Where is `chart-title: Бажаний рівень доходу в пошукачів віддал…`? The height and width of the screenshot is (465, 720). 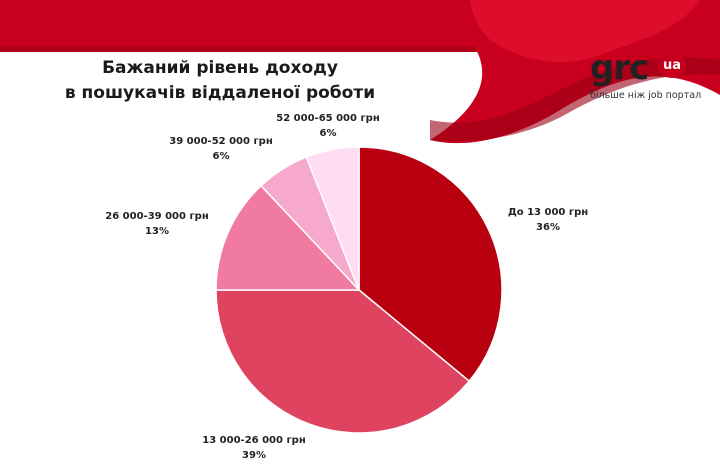
chart-title: Бажаний рівень доходу в пошукачів віддал… is located at coordinates (220, 81).